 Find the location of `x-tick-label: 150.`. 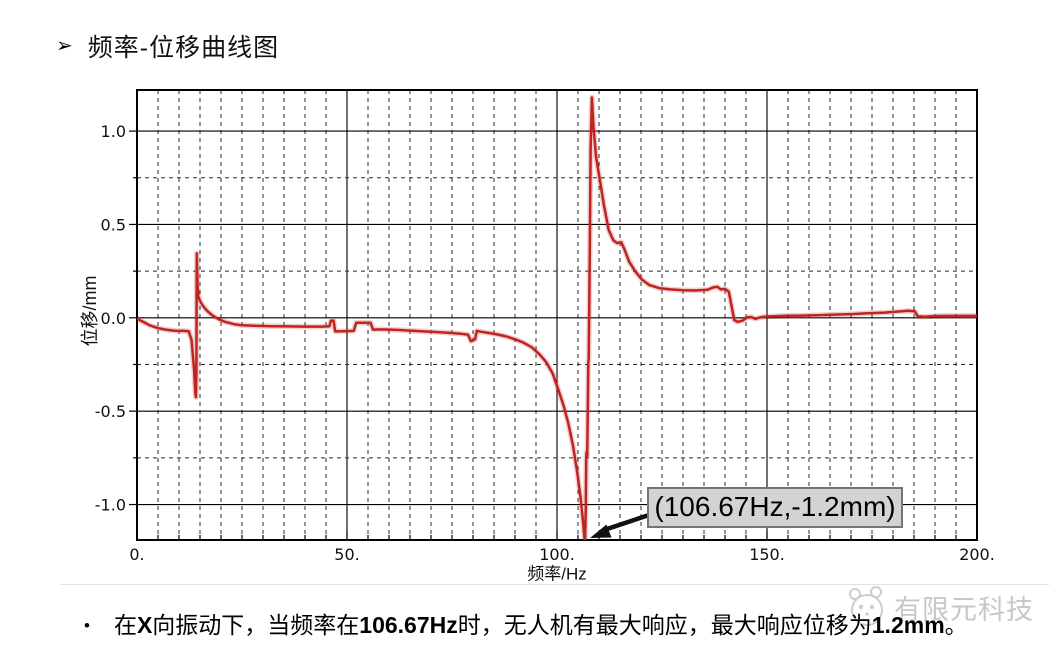

x-tick-label: 150. is located at coordinates (767, 554).